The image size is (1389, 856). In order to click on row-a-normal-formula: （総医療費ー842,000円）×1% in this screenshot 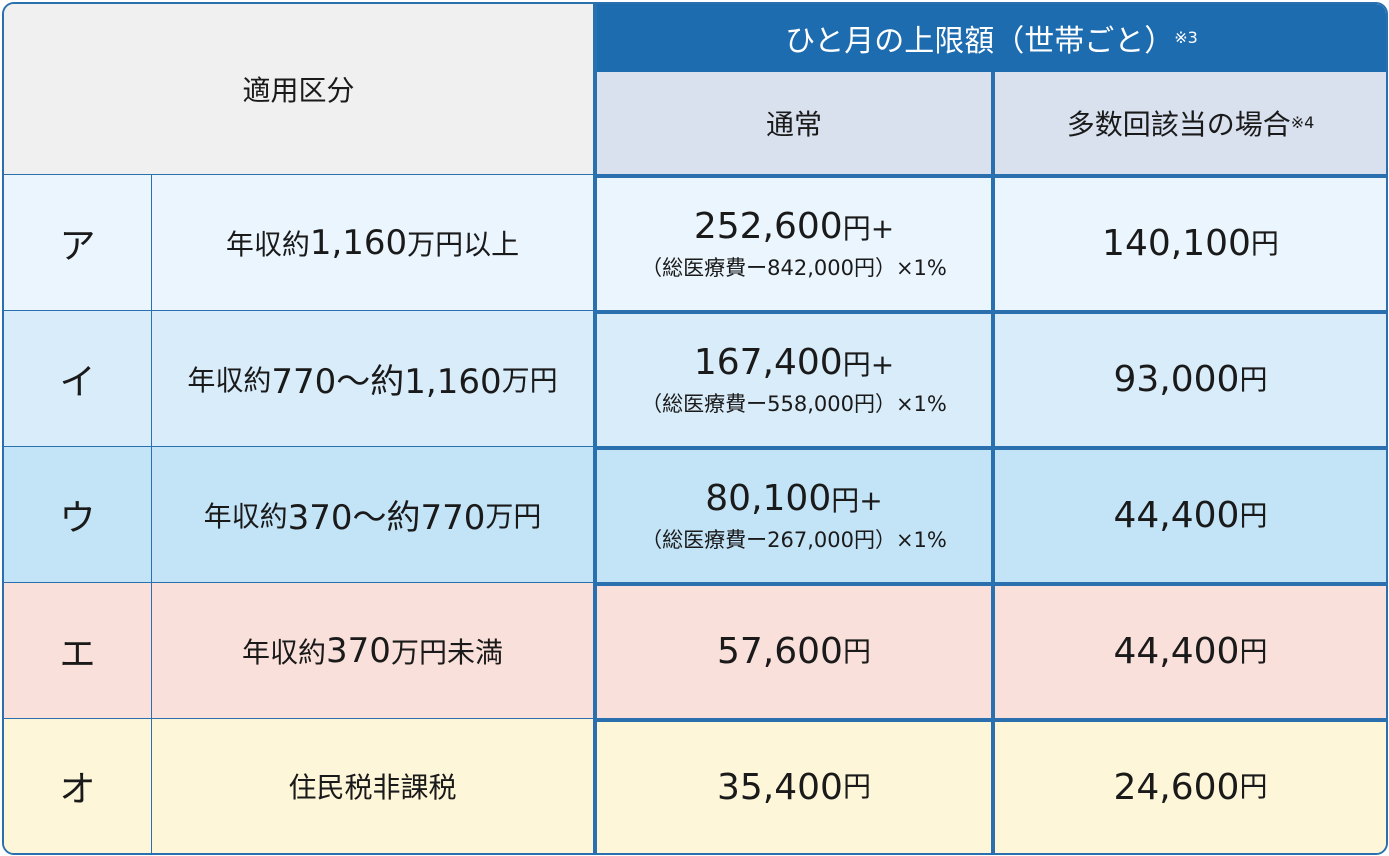, I will do `click(794, 267)`.